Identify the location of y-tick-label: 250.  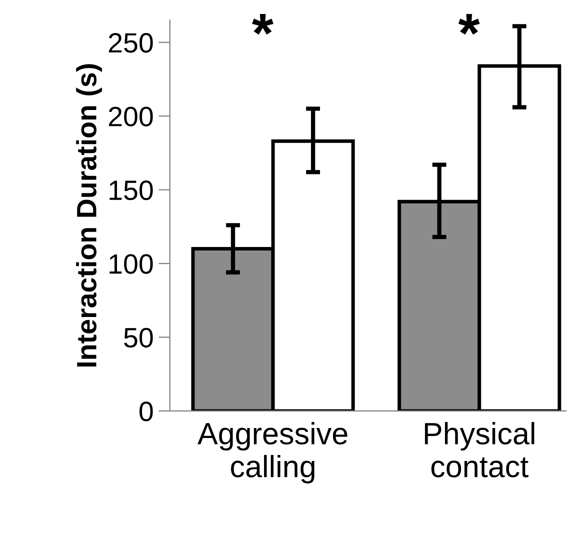
(130, 43).